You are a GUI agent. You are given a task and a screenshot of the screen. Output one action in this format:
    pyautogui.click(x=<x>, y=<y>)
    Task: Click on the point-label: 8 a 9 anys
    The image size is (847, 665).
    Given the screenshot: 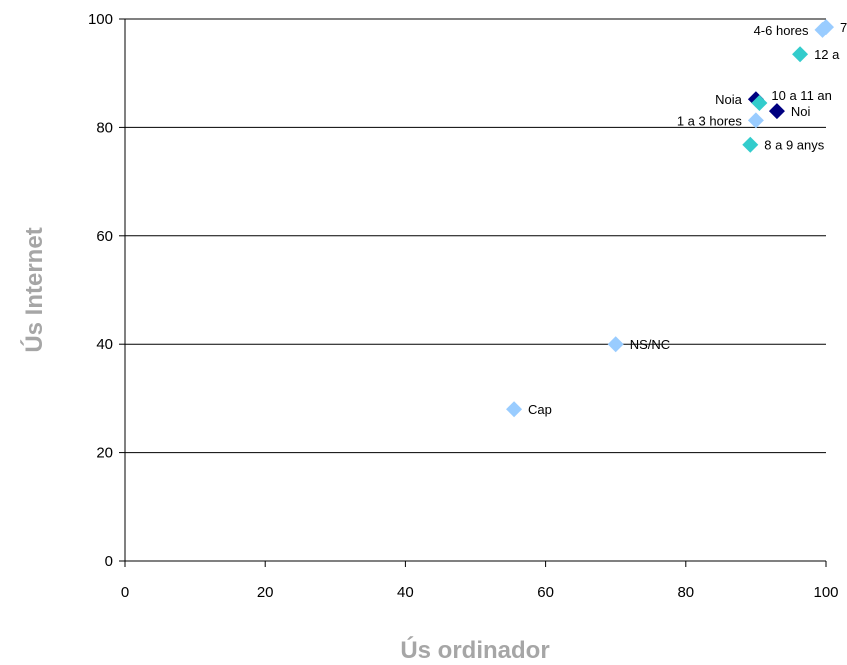 What is the action you would take?
    pyautogui.click(x=794, y=145)
    